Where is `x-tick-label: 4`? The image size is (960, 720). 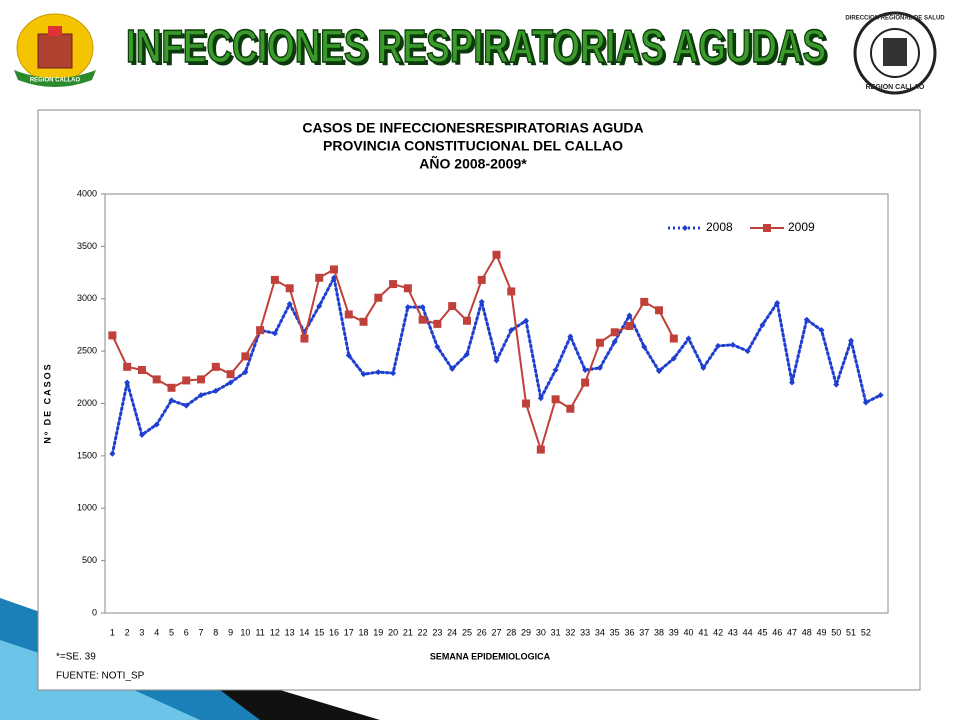 x-tick-label: 4 is located at coordinates (156, 632).